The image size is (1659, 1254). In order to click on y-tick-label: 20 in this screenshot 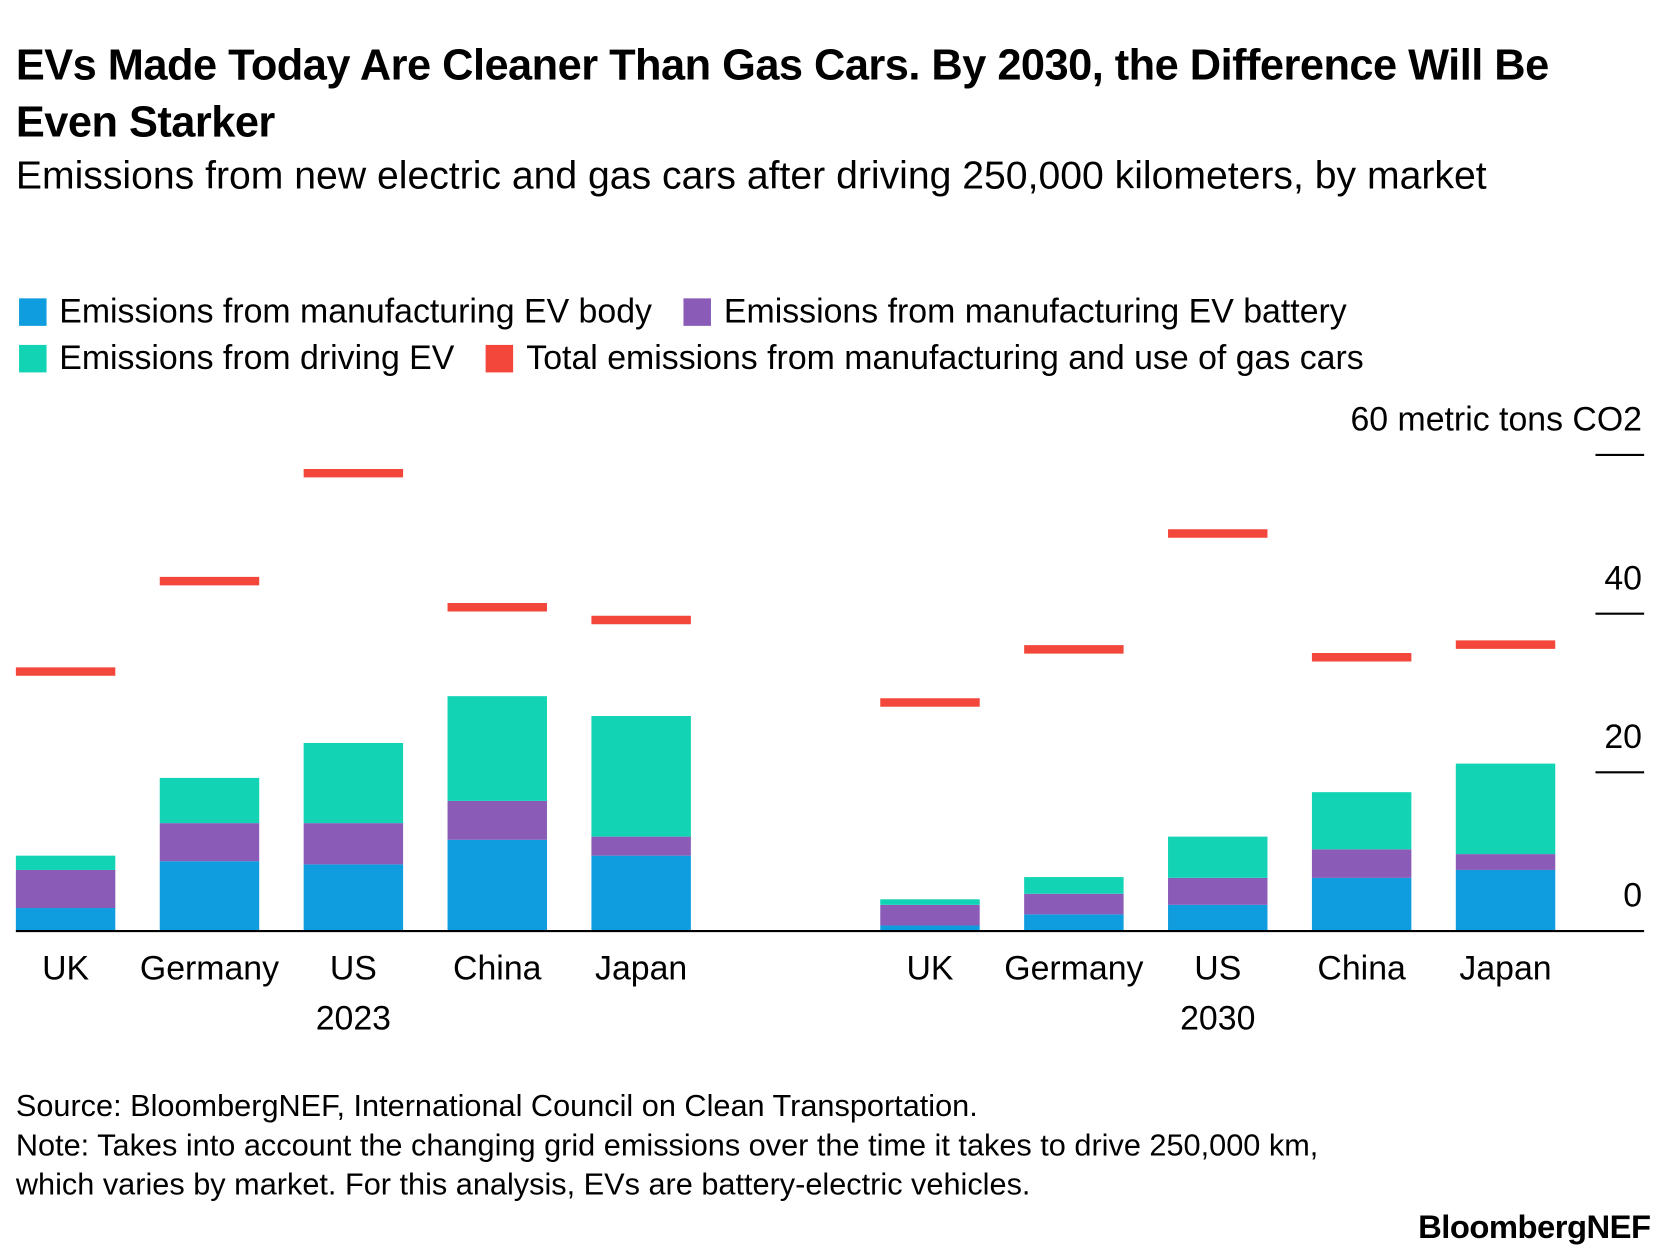, I will do `click(1623, 737)`.